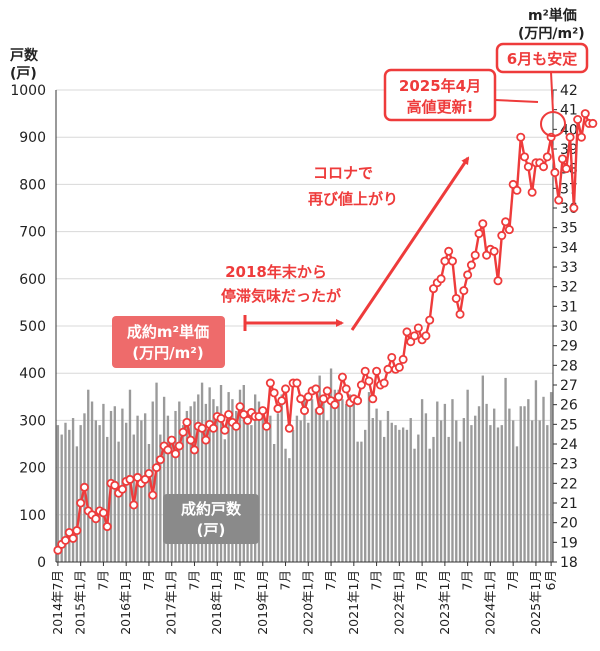  I want to click on x-tick-19: 2024年1月, so click(489, 602).